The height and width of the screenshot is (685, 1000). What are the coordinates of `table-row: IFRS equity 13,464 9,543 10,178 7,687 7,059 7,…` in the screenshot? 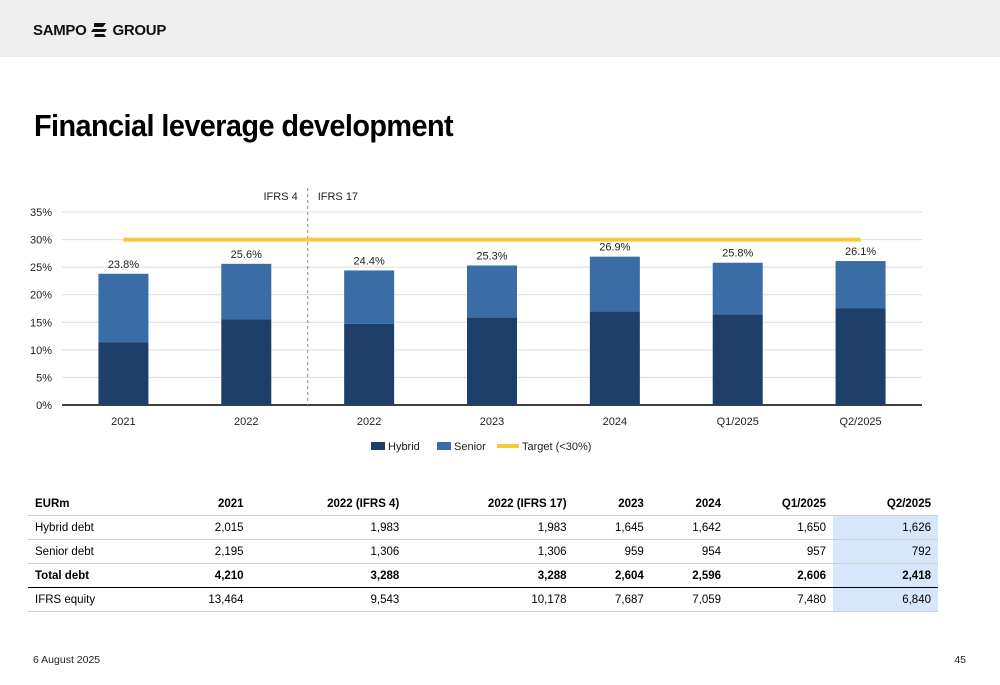 It's located at (483, 599).